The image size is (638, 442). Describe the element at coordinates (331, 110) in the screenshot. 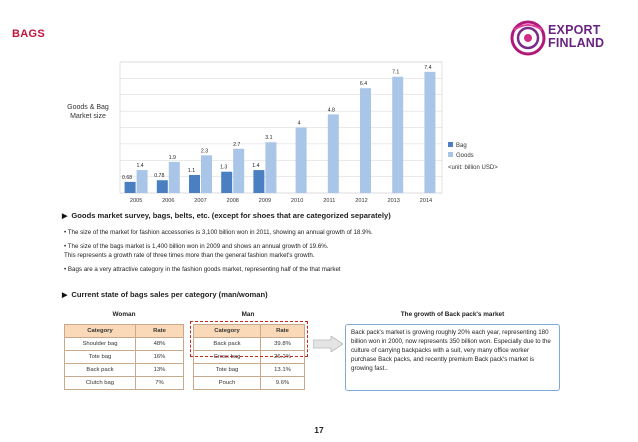

I see `data-label-goods-2011: 4.8` at that location.